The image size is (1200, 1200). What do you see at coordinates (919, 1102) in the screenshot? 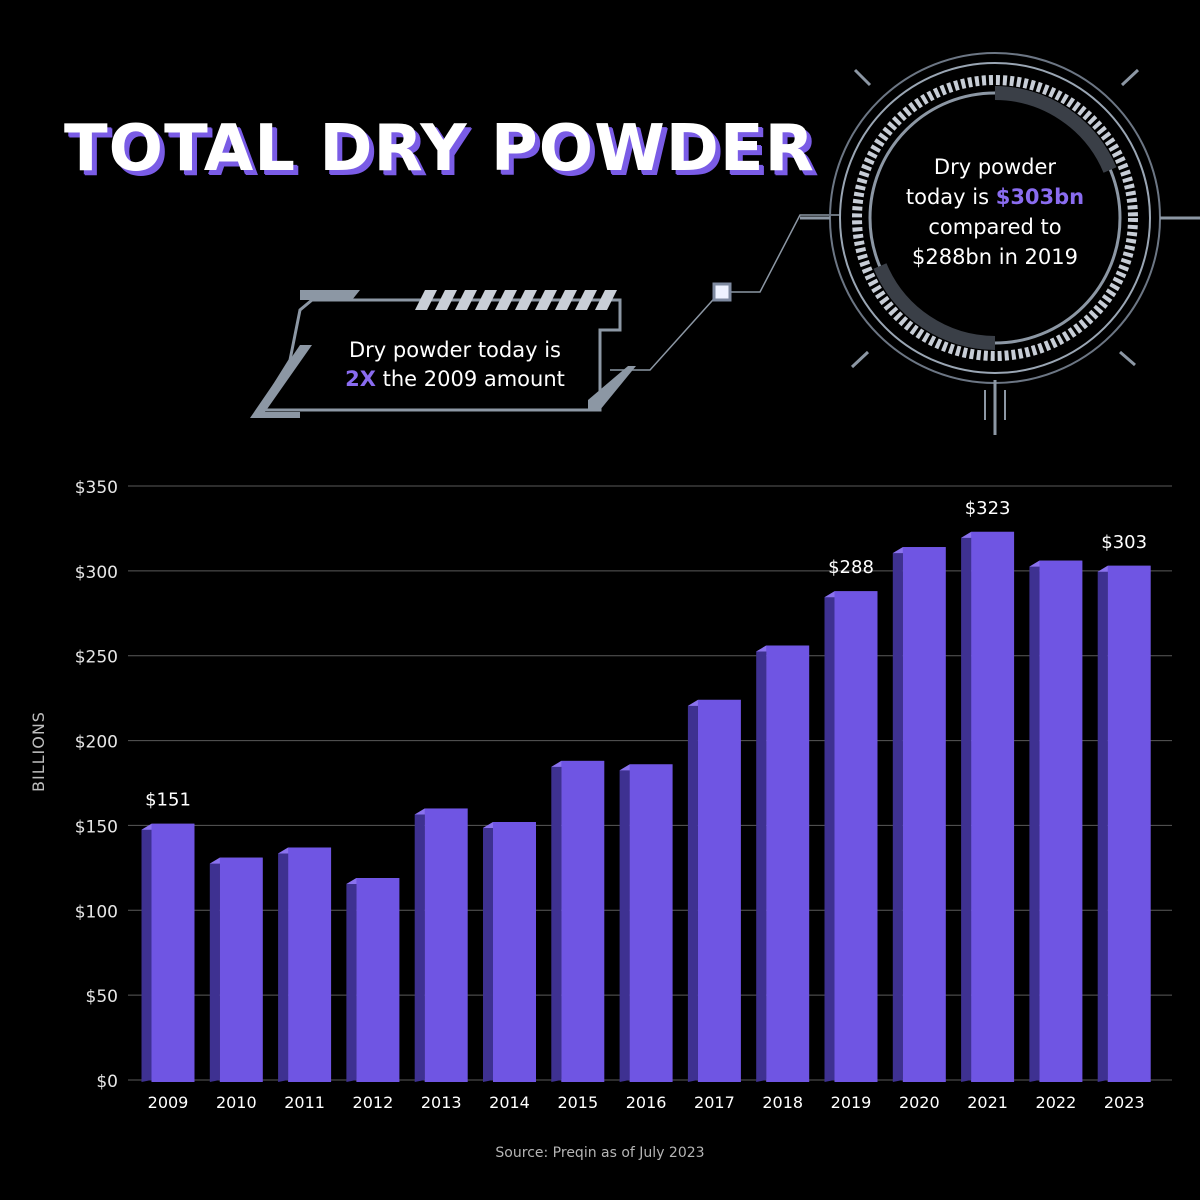
I see `x-tick-label: 2020` at bounding box center [919, 1102].